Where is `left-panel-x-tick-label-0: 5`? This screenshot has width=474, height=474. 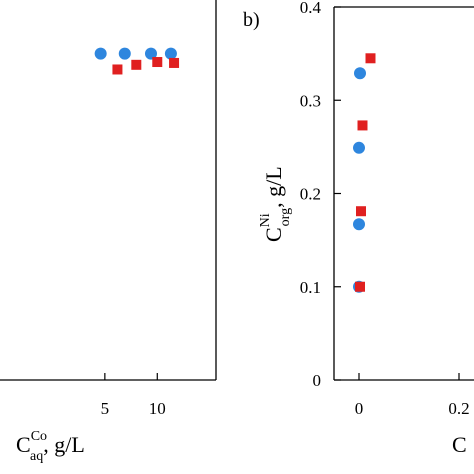 left-panel-x-tick-label-0: 5 is located at coordinates (105, 408).